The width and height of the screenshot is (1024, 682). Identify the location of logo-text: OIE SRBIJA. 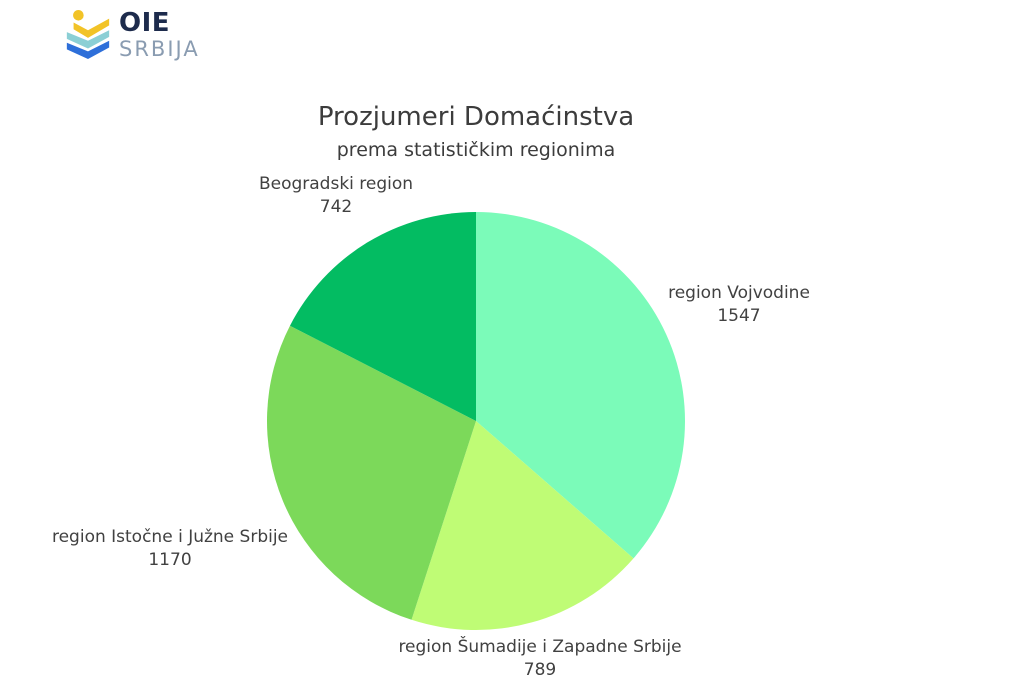
(159, 35).